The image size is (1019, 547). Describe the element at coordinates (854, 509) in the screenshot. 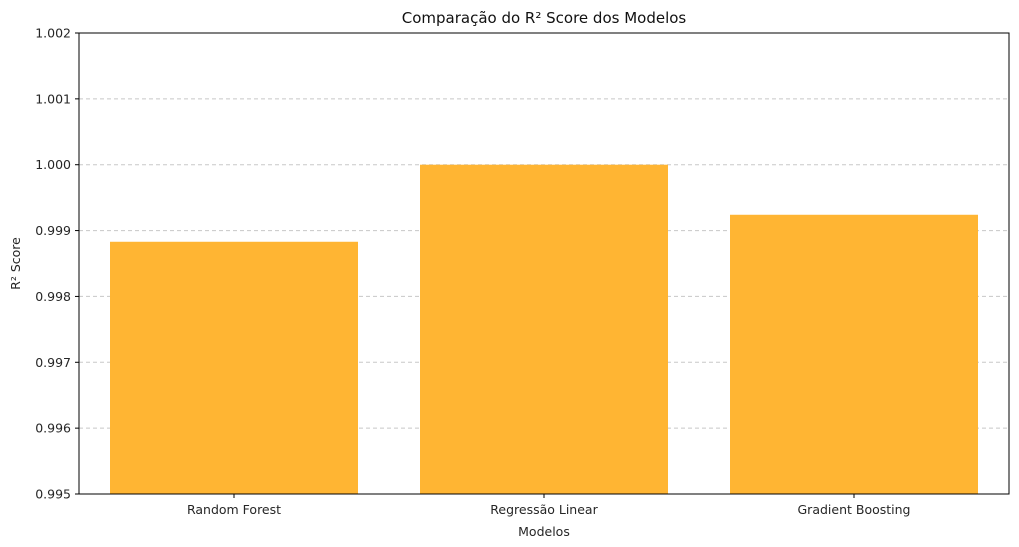

I see `x-tick-label: Gradient Boosting` at that location.